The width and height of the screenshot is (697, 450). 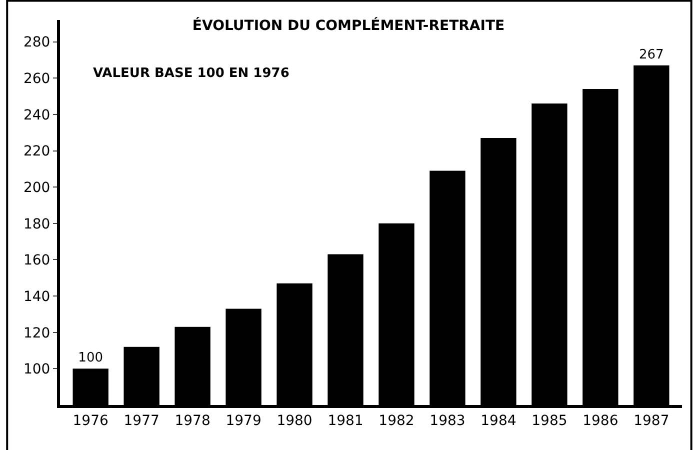 I want to click on x-tick-label: 1978, so click(x=192, y=420).